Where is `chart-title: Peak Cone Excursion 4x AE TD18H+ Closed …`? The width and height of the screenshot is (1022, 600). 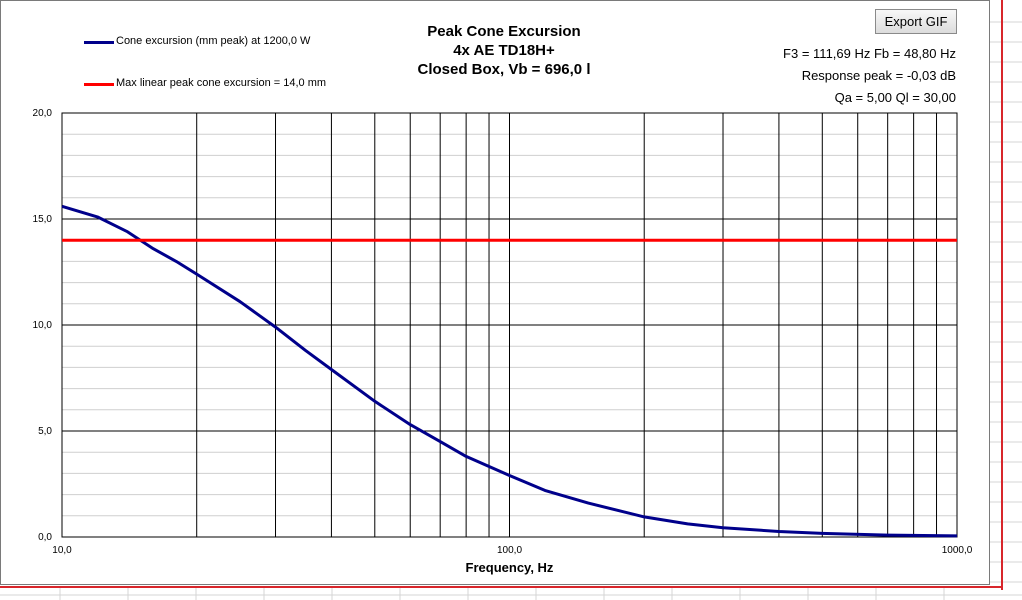 chart-title: Peak Cone Excursion 4x AE TD18H+ Closed … is located at coordinates (504, 50).